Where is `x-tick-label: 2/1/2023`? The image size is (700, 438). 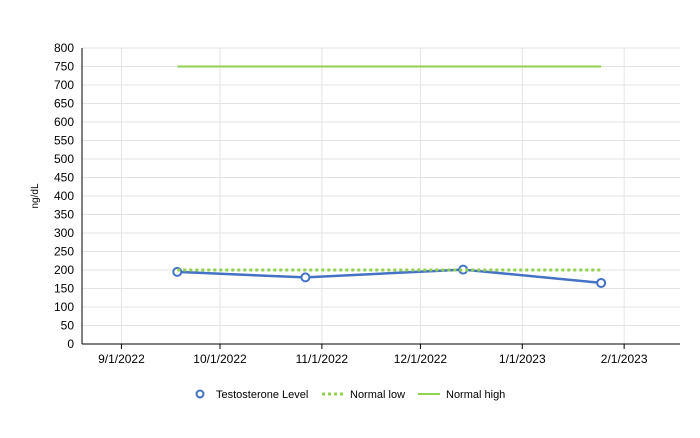
x-tick-label: 2/1/2023 is located at coordinates (624, 359).